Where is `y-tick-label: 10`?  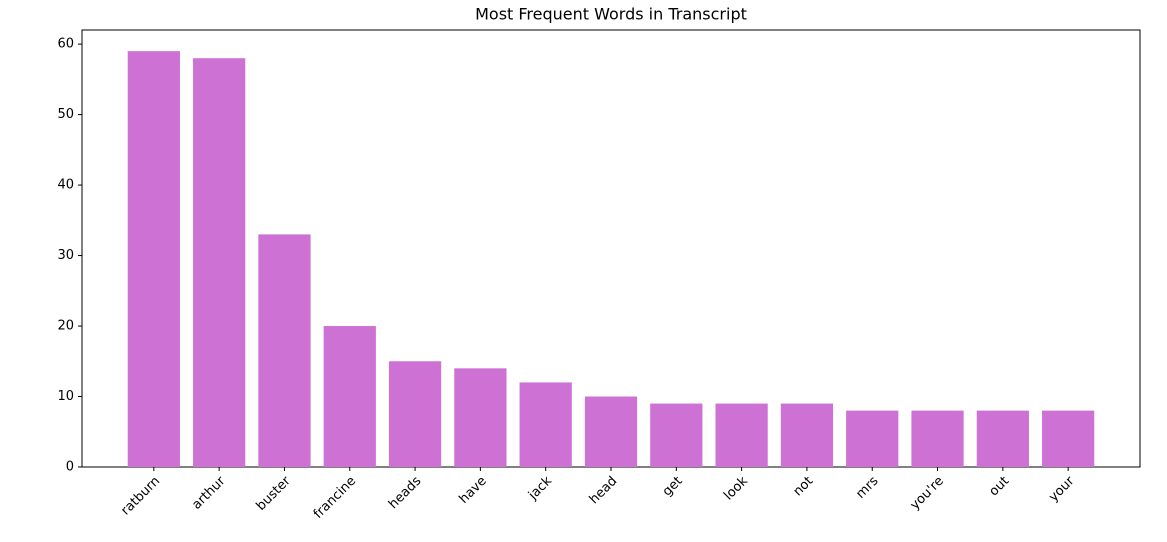
y-tick-label: 10 is located at coordinates (65, 396).